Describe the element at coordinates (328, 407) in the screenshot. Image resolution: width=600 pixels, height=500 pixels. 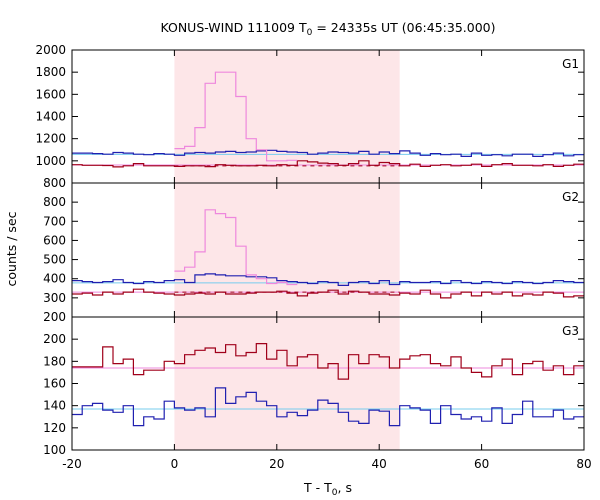
I see `series-hard-g3` at that location.